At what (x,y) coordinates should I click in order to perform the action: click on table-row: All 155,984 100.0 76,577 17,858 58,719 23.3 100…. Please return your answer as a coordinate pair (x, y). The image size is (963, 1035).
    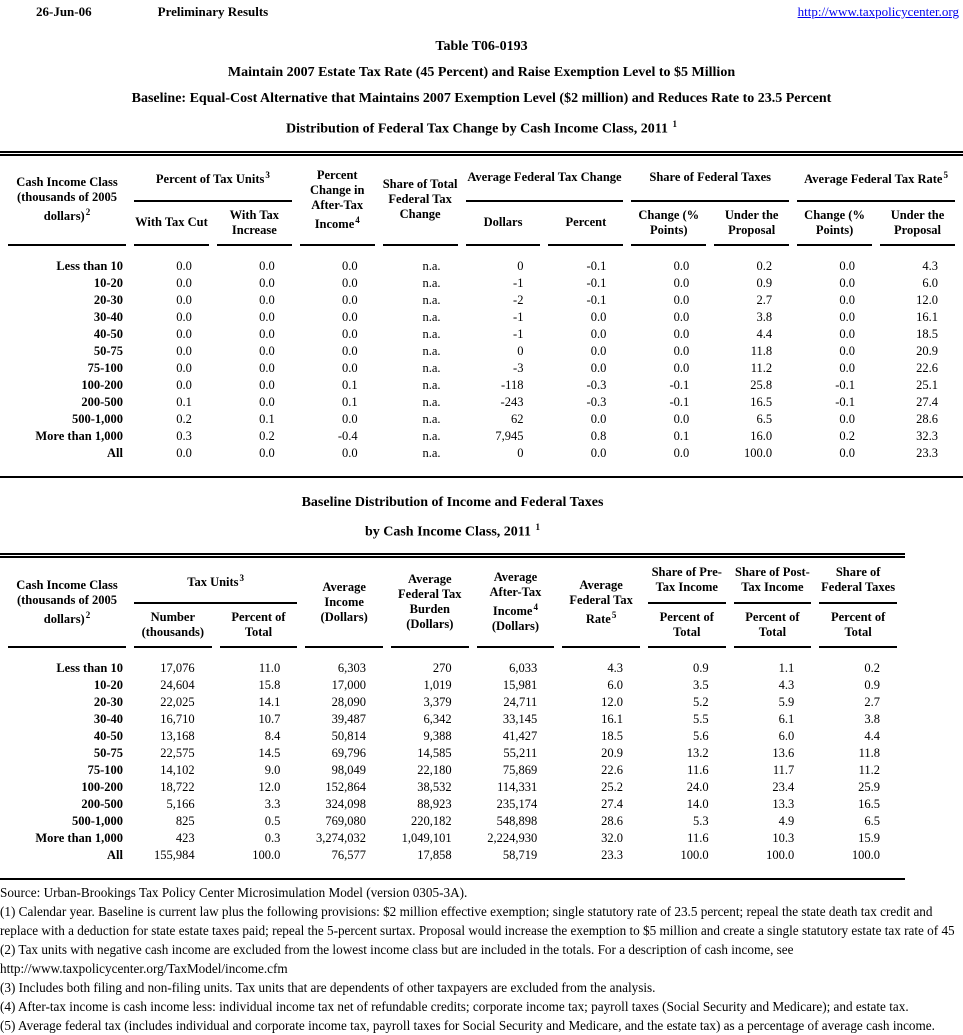
    Looking at the image, I should click on (452, 862).